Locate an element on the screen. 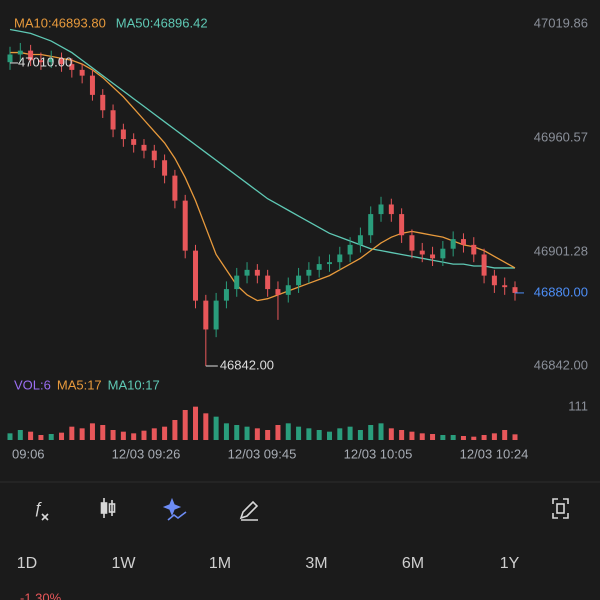 The width and height of the screenshot is (600, 600). period-tab: 1D is located at coordinates (27, 563).